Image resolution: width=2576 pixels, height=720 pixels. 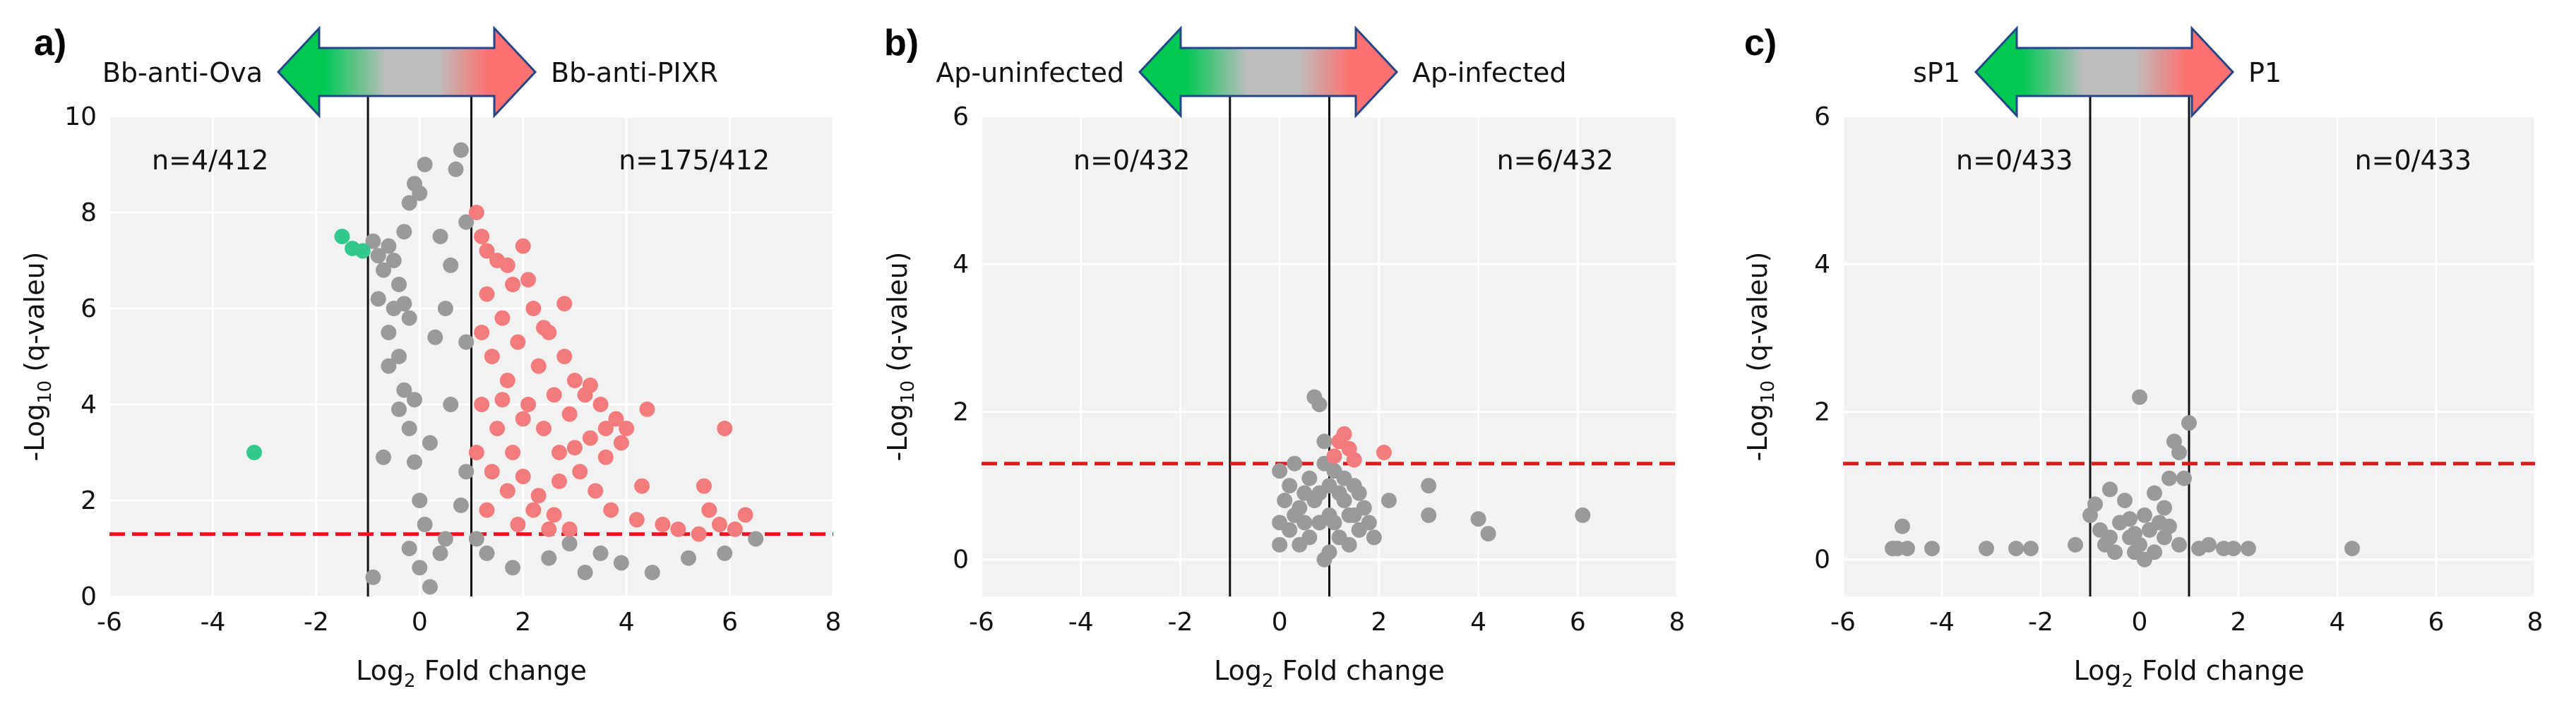 I want to click on n-count-left: n=0/432, so click(x=1131, y=160).